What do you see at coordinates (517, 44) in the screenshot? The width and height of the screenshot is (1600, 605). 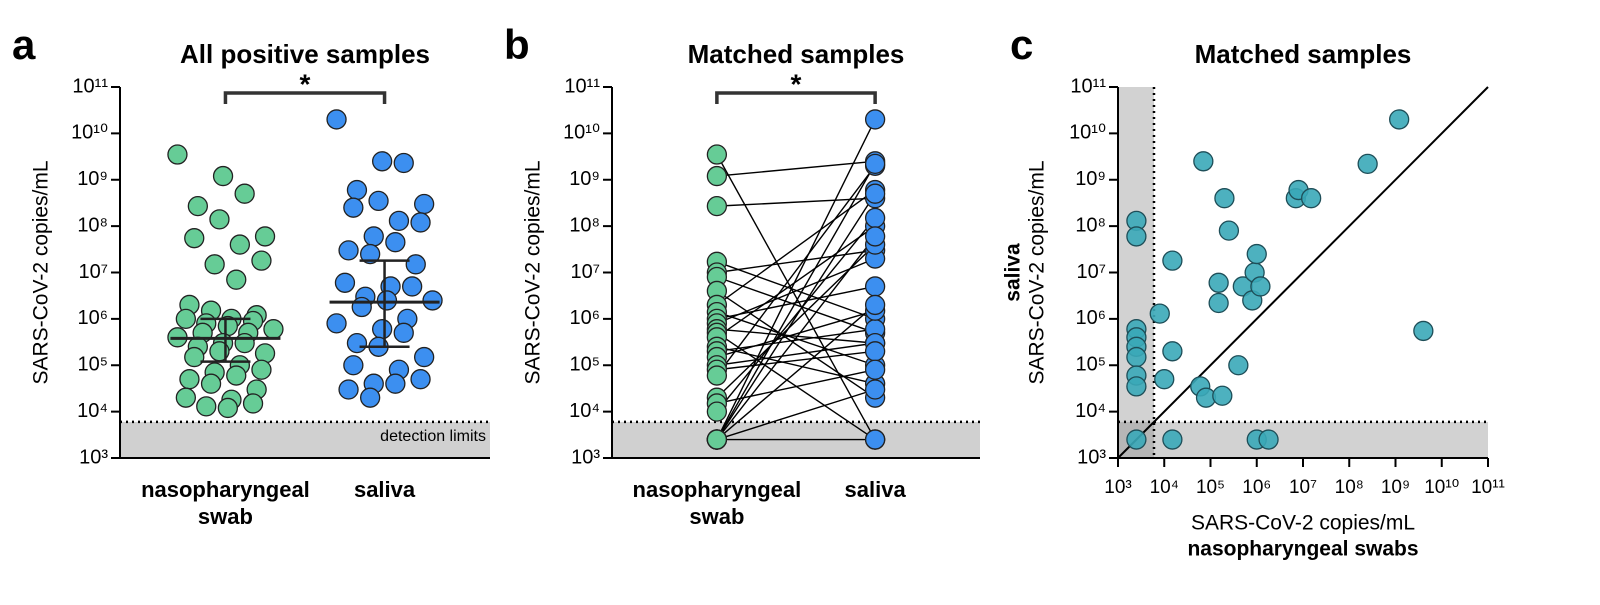 I see `panel-letter: b` at bounding box center [517, 44].